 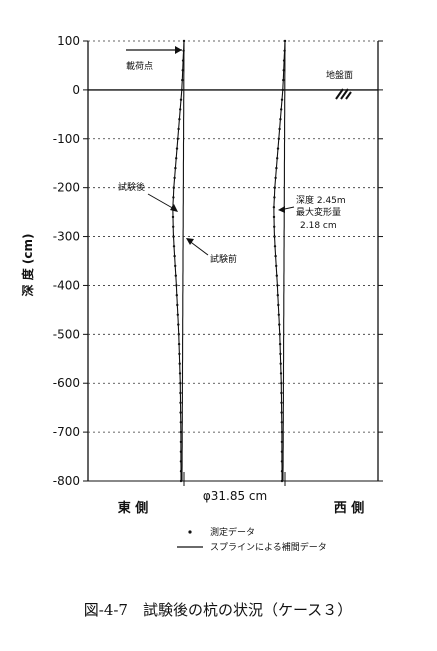 What do you see at coordinates (339, 75) in the screenshot?
I see `ground-surface-label: 地盤面` at bounding box center [339, 75].